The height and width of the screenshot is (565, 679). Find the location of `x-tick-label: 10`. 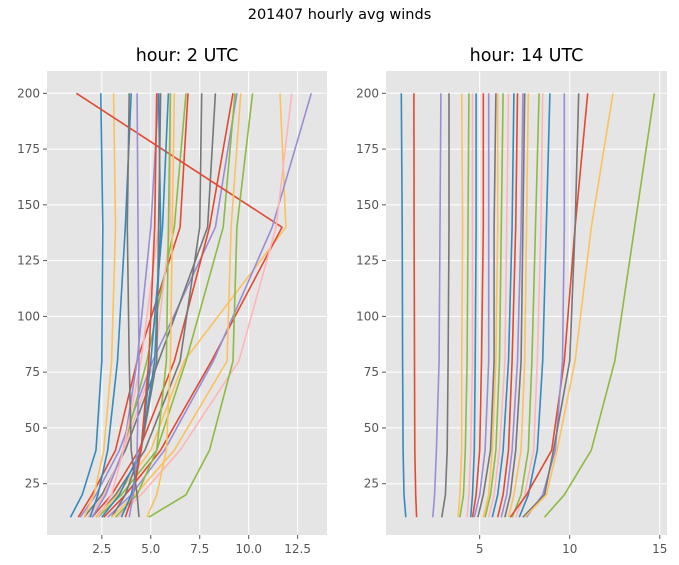

x-tick-label: 10 is located at coordinates (569, 549).